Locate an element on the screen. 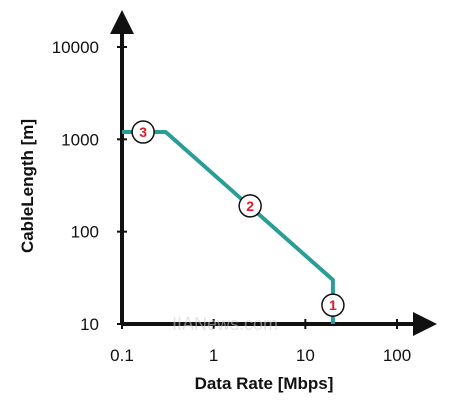 The width and height of the screenshot is (460, 400). marker-3-label: 3 is located at coordinates (143, 132).